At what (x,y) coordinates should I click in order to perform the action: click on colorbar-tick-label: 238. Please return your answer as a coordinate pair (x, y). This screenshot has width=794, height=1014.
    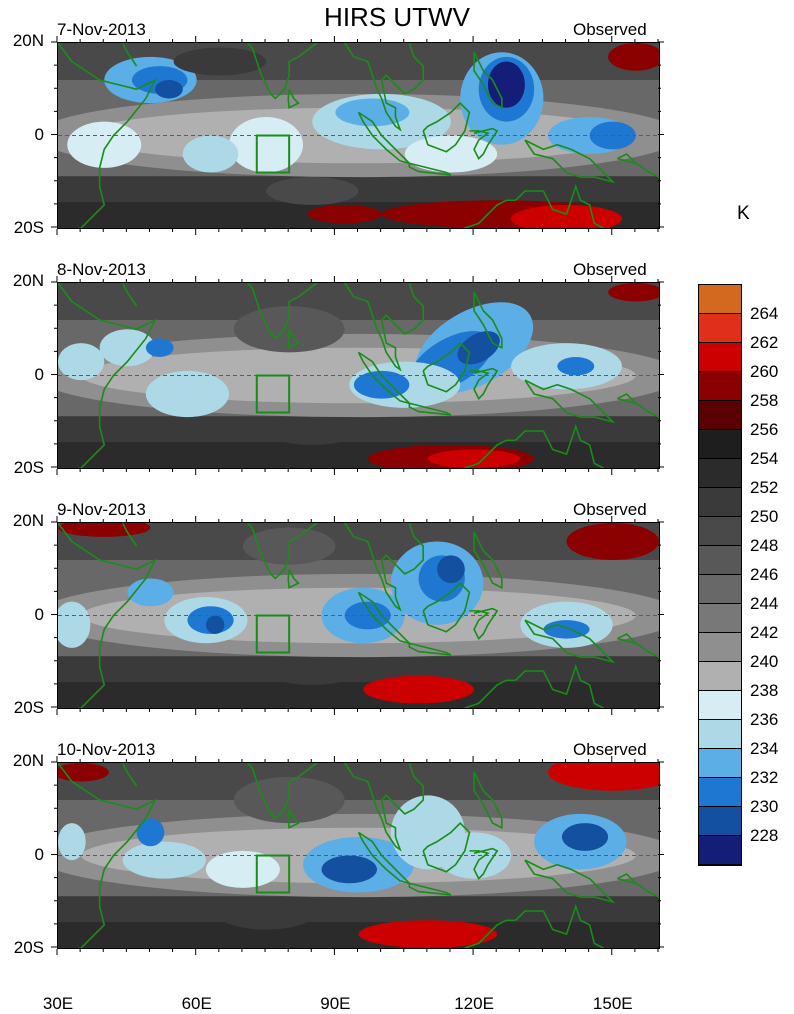
    Looking at the image, I should click on (764, 690).